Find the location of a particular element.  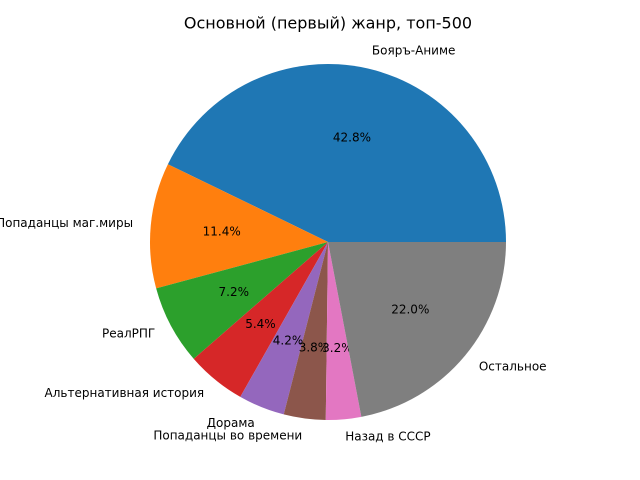

slice-label: Попаданцы во времени is located at coordinates (227, 436).